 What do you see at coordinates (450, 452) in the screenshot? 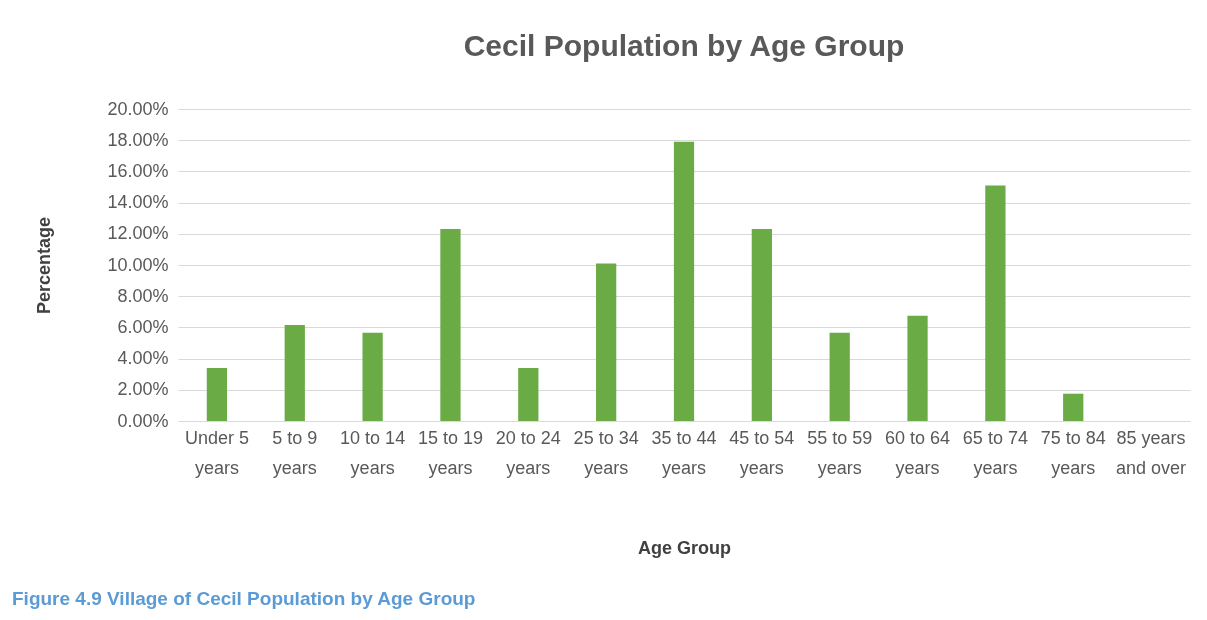
I see `x-tick-label: 15 to 19 years` at bounding box center [450, 452].